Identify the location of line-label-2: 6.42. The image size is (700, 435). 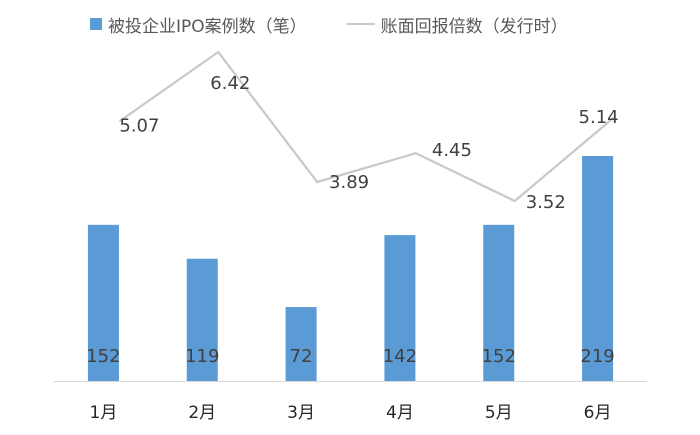
(230, 83).